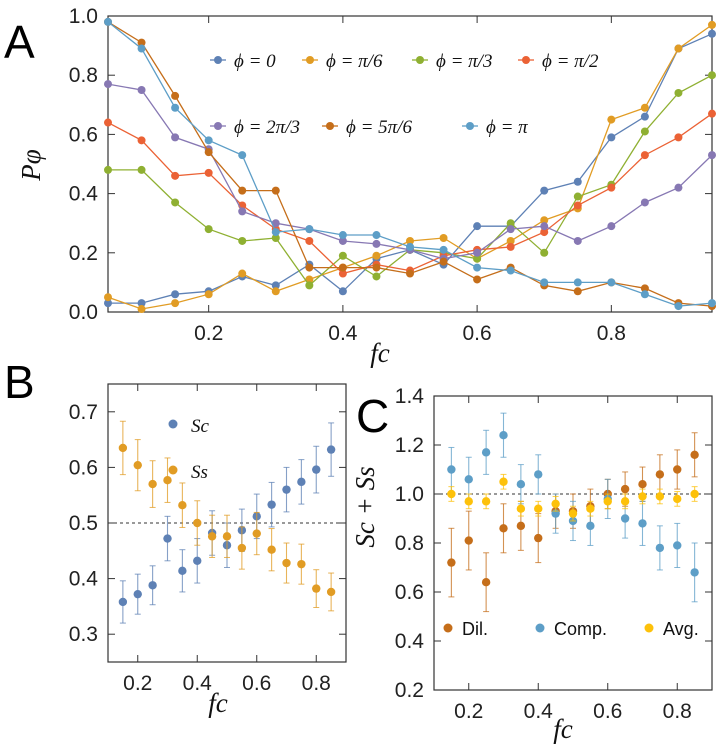 This screenshot has width=720, height=748. What do you see at coordinates (83, 412) in the screenshot?
I see `y-tick-label: 0.7` at bounding box center [83, 412].